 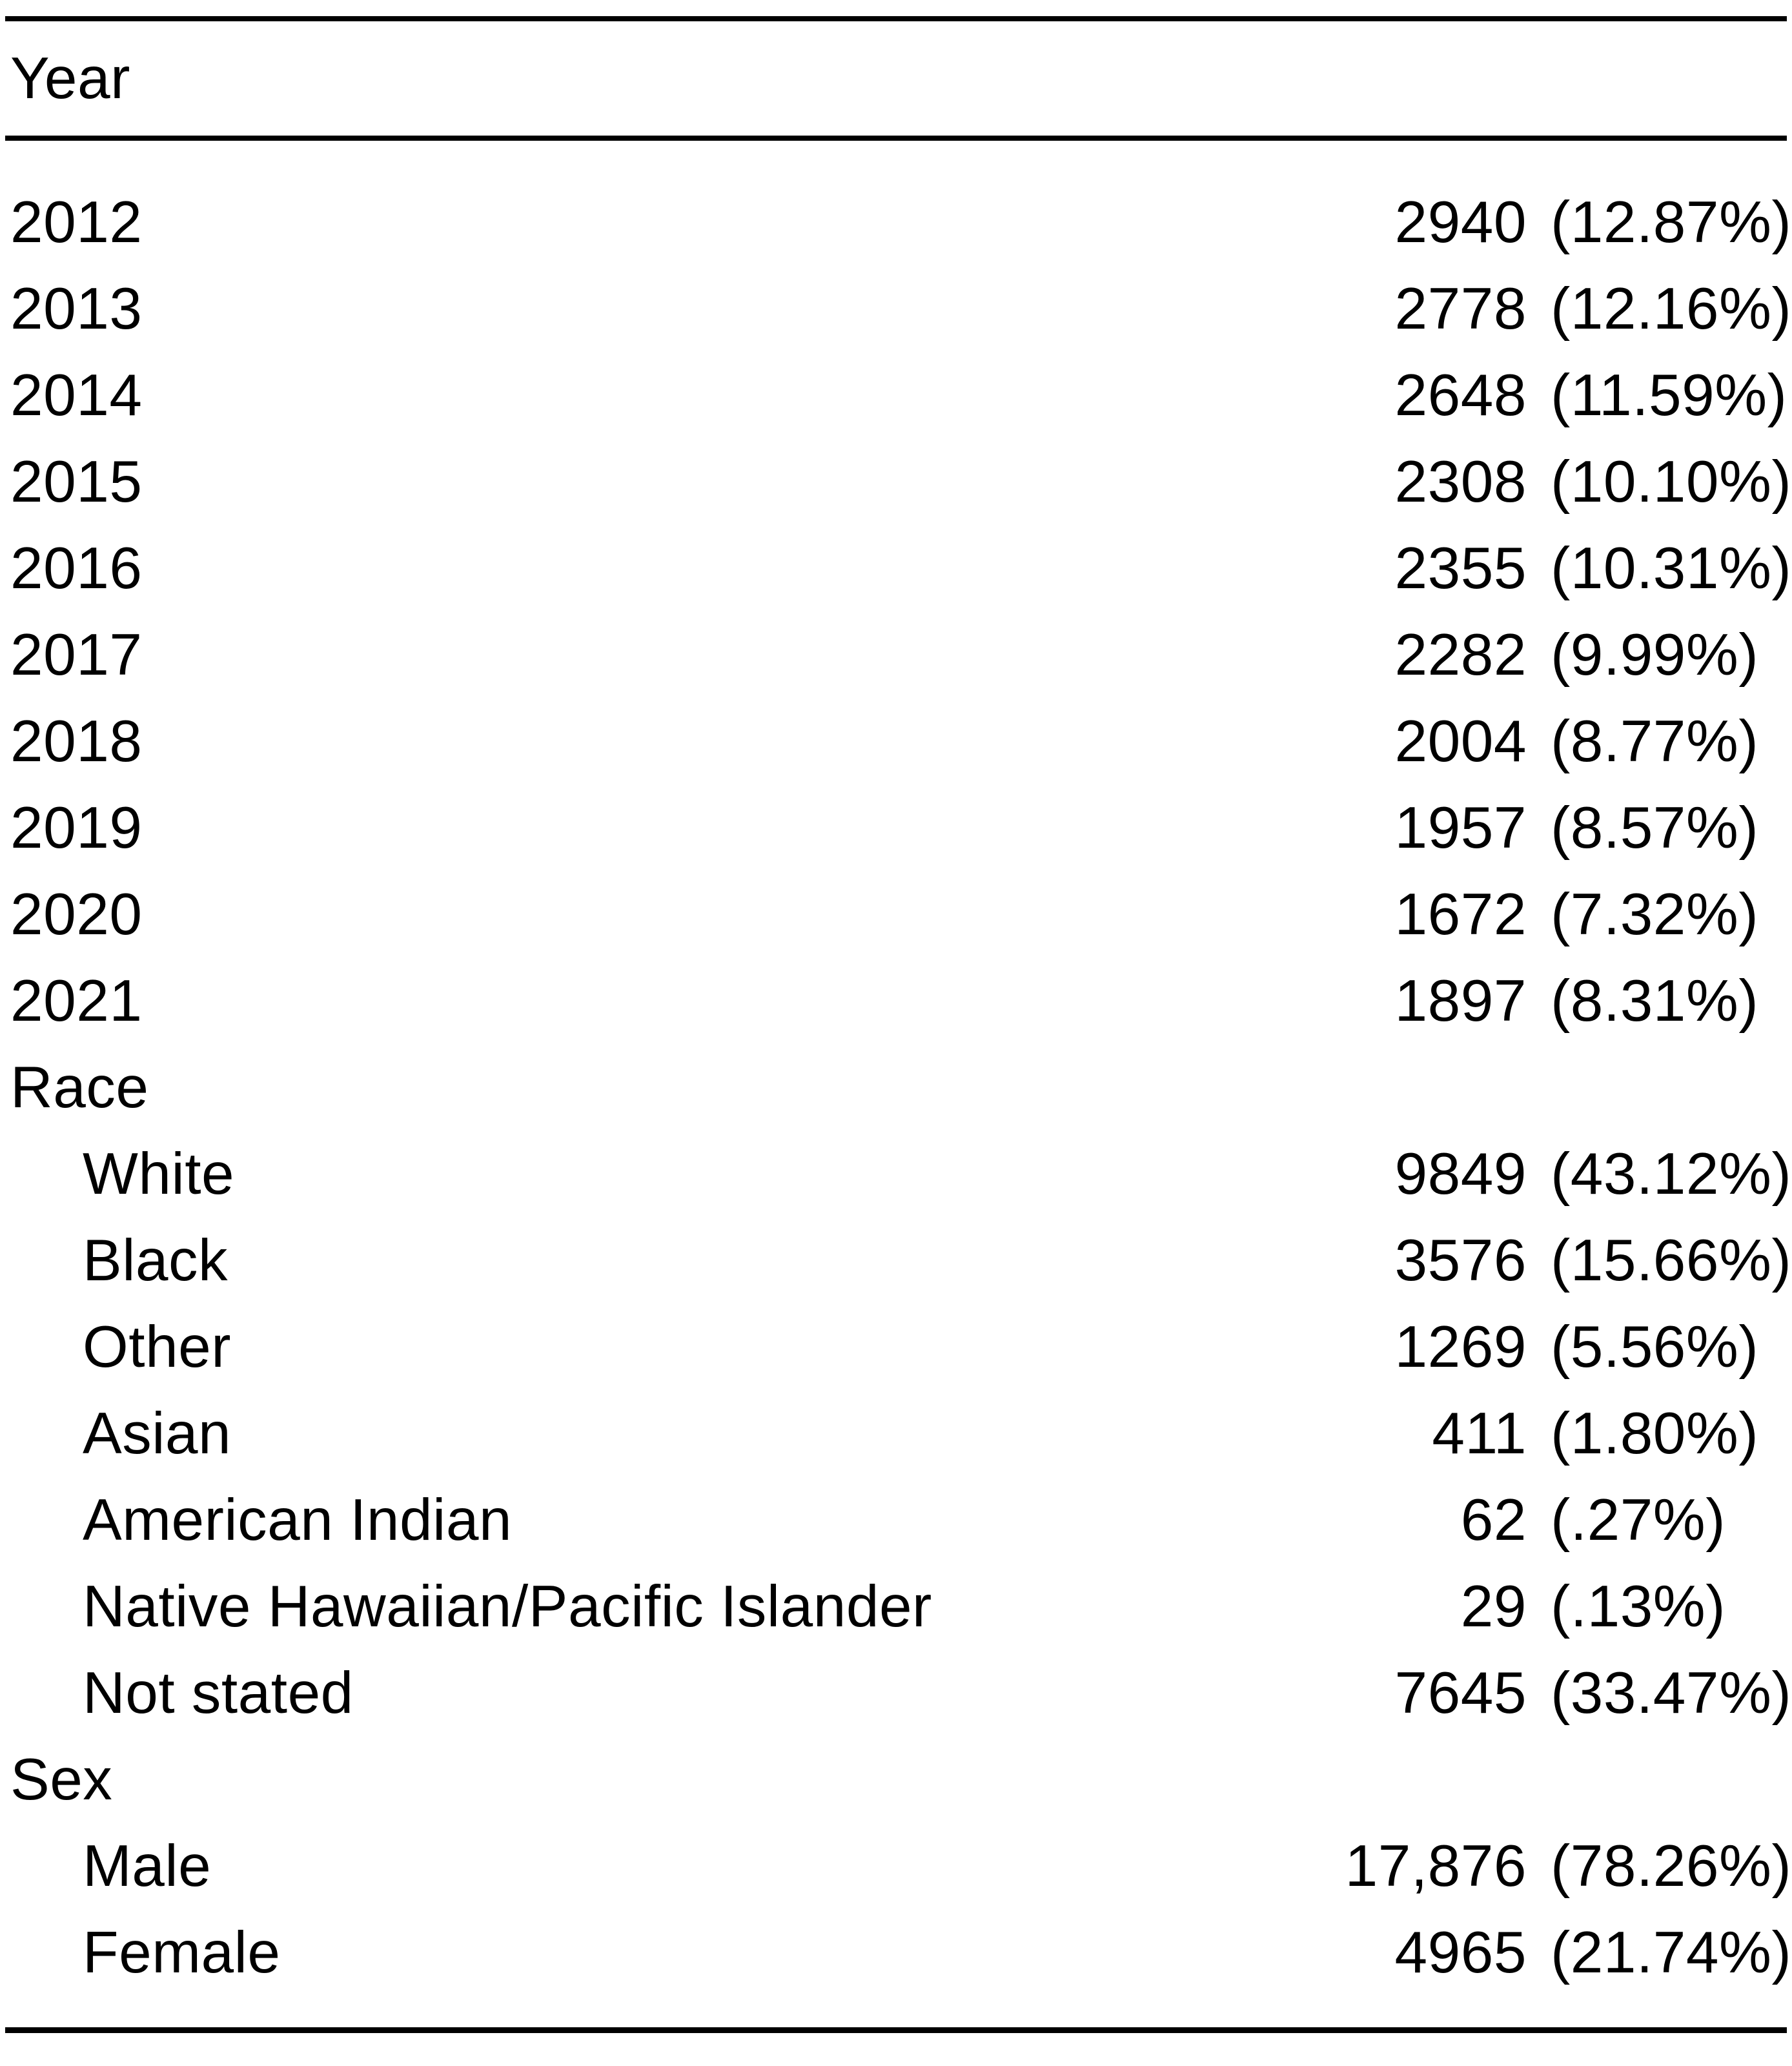 I want to click on row-percentage: (11.59%), so click(x=1669, y=395).